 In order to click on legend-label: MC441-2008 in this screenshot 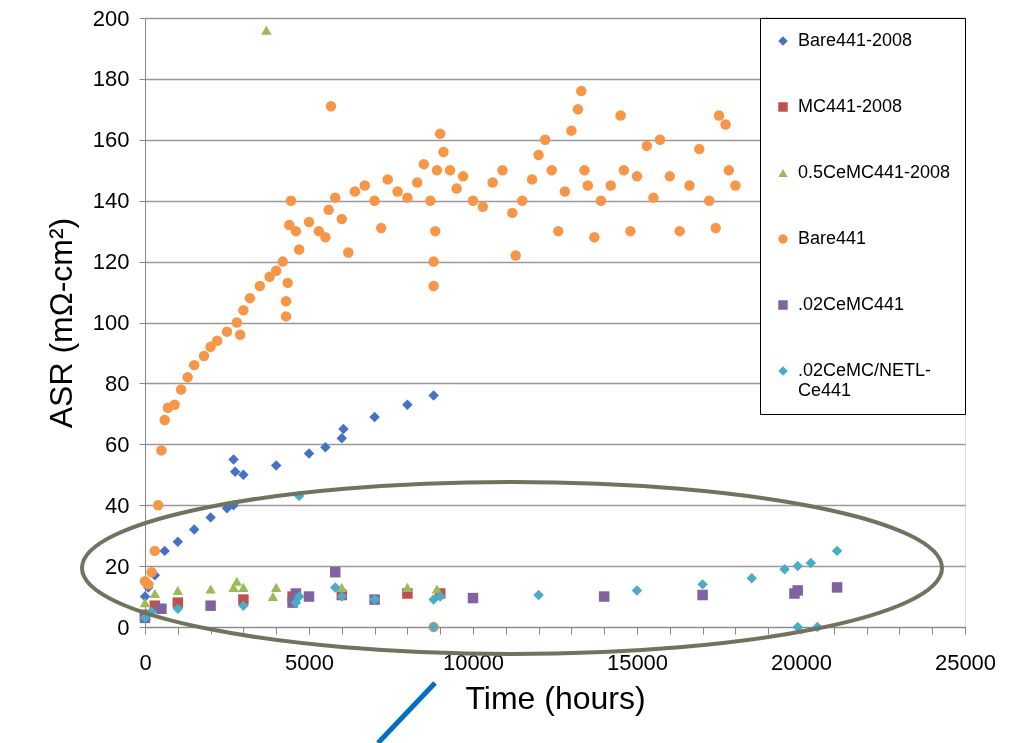, I will do `click(850, 106)`.